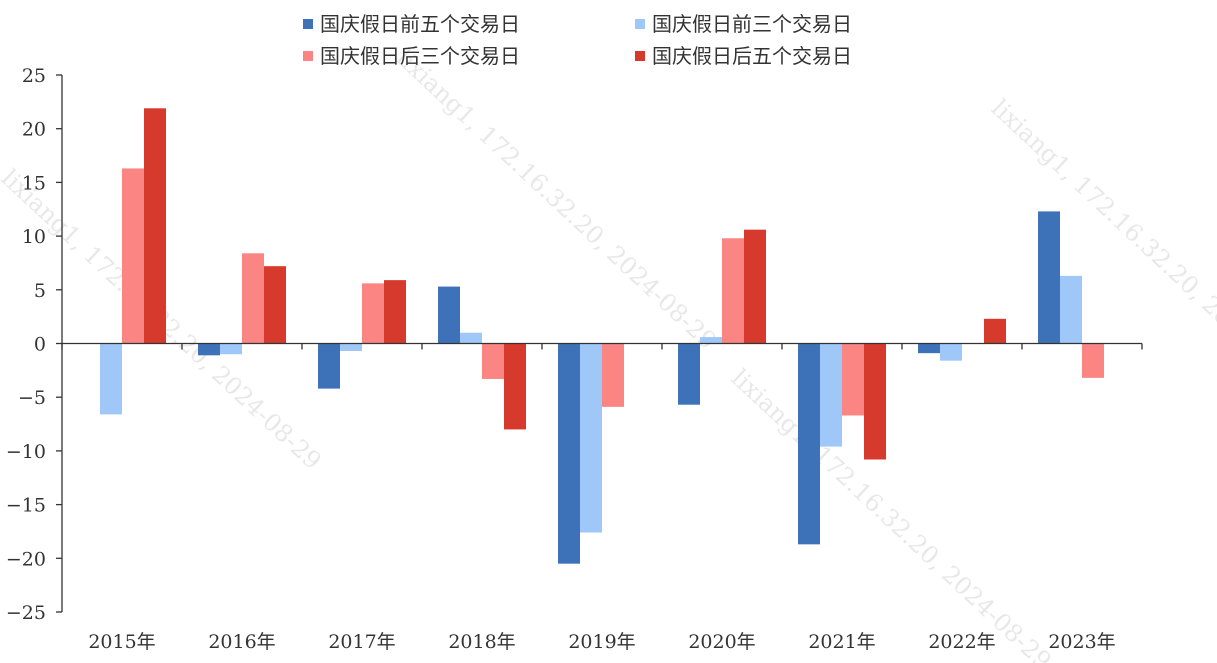 The width and height of the screenshot is (1217, 663). I want to click on x-tick-label: 2020年, so click(721, 642).